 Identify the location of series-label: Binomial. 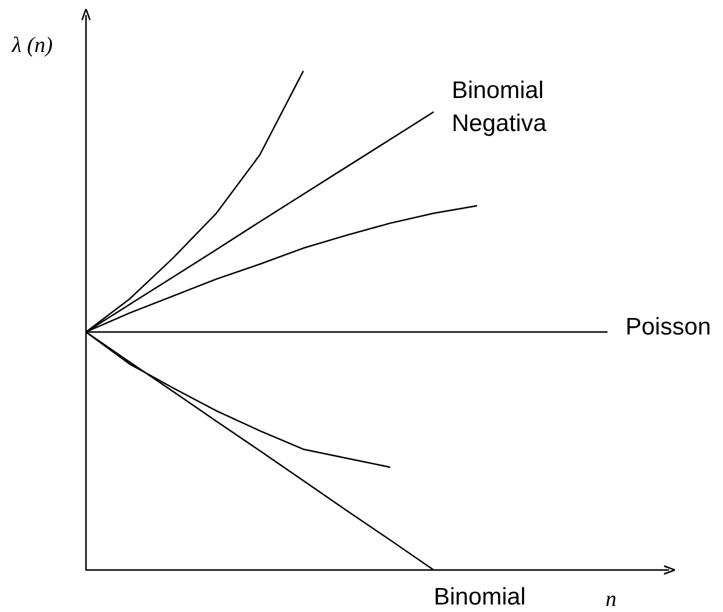
(480, 597).